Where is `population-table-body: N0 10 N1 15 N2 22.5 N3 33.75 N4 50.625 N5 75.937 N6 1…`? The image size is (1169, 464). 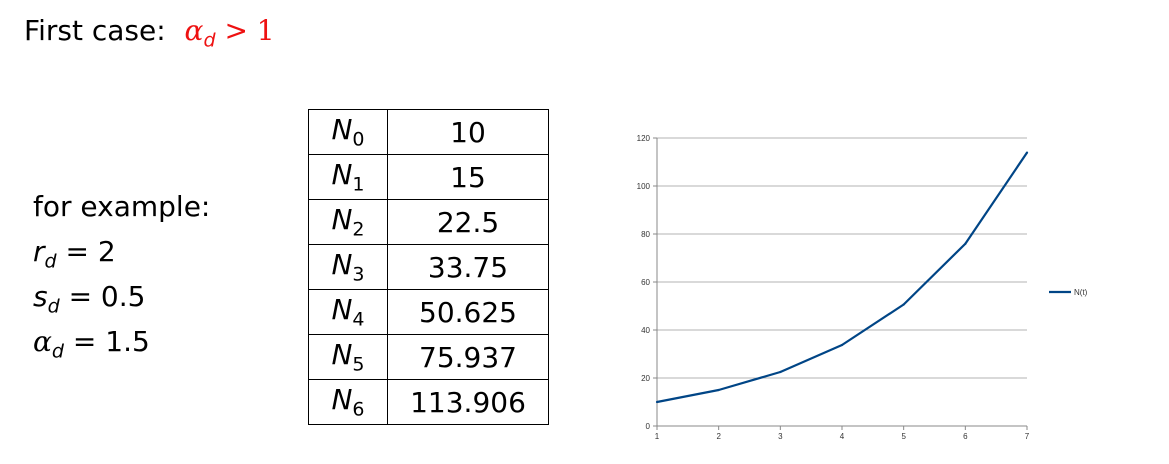 population-table-body: N0 10 N1 15 N2 22.5 N3 33.75 N4 50.625 N5 75.937 N6 1… is located at coordinates (428, 267).